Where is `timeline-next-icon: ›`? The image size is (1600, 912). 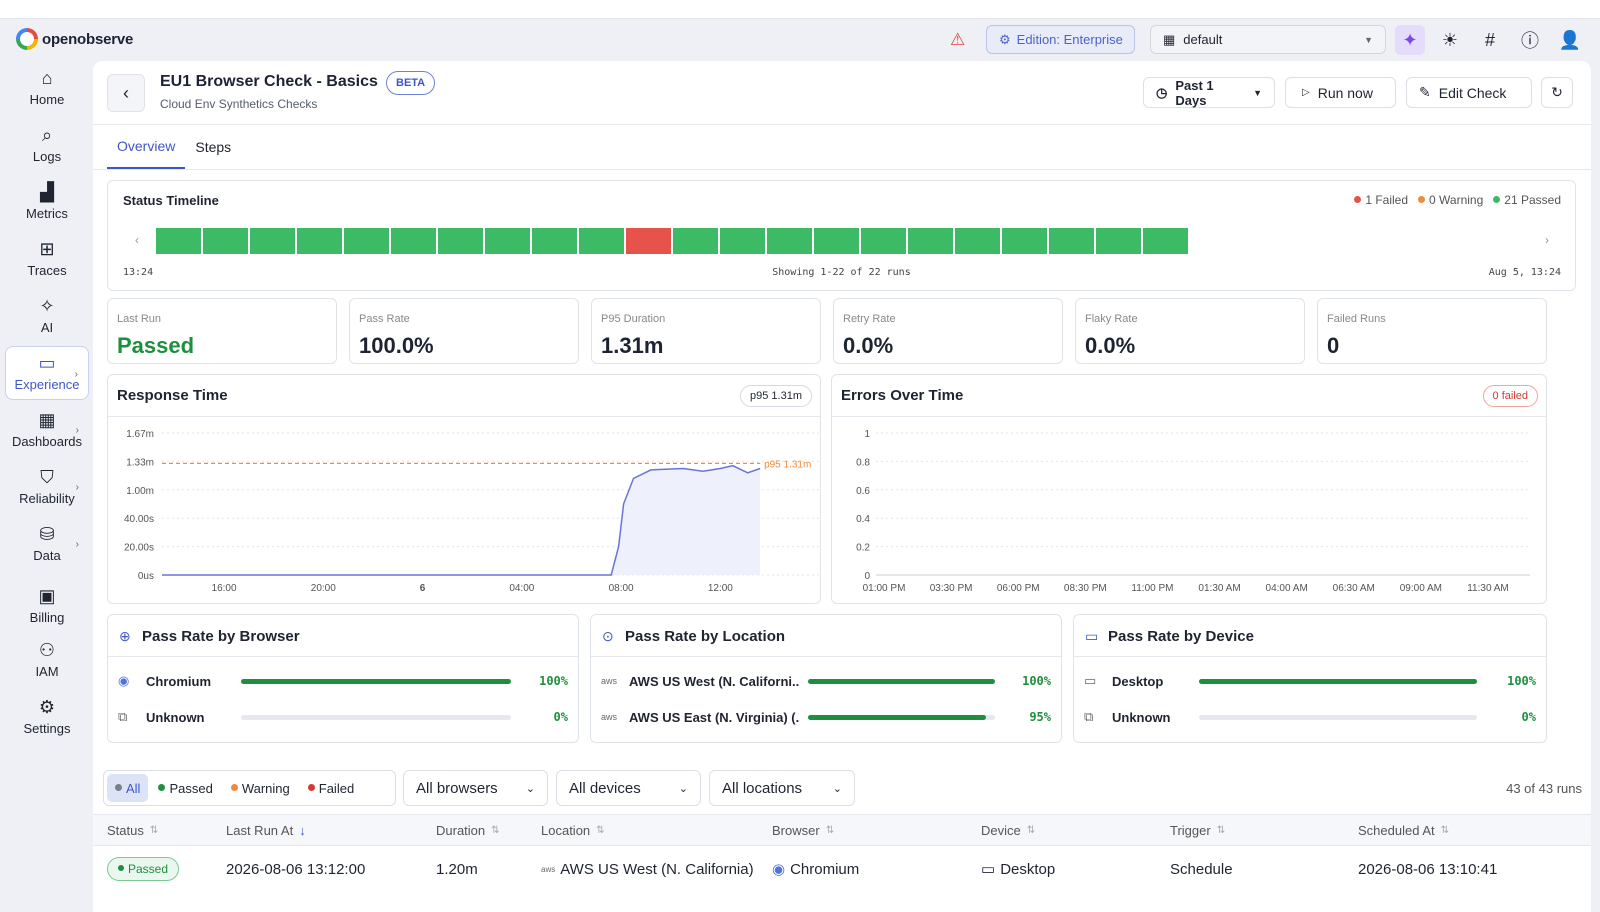 timeline-next-icon: › is located at coordinates (1547, 240).